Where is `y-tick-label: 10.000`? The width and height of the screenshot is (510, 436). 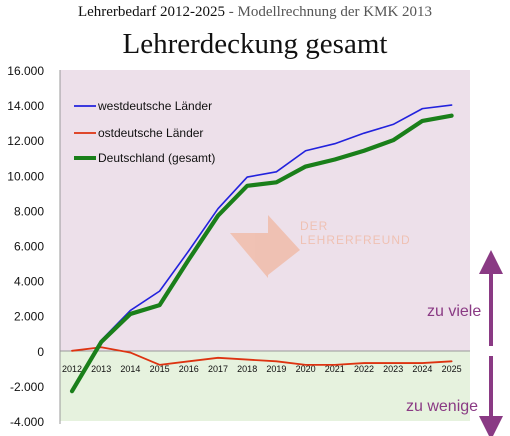 y-tick-label: 10.000 is located at coordinates (25, 176).